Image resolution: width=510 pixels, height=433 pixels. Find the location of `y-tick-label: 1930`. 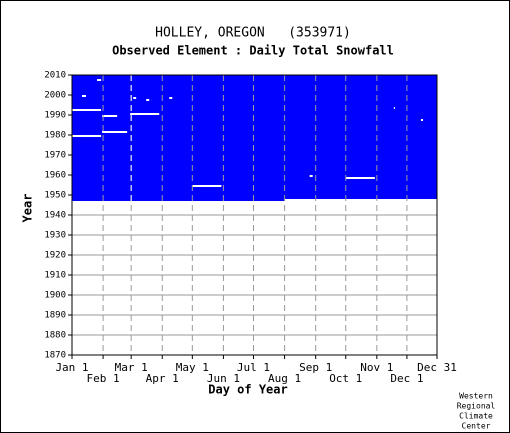

y-tick-label: 1930 is located at coordinates (55, 236).